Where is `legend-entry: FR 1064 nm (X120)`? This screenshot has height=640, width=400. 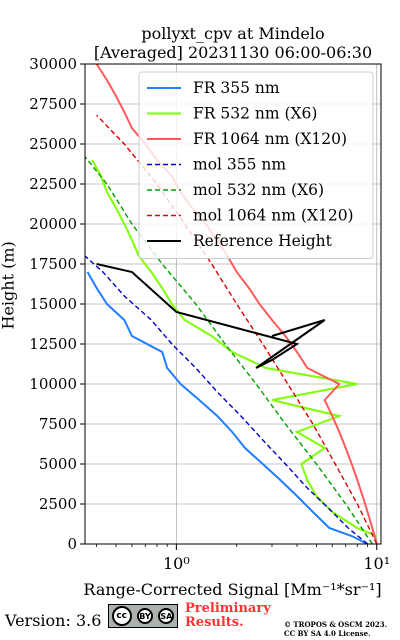
legend-entry: FR 1064 nm (X120) is located at coordinates (270, 139).